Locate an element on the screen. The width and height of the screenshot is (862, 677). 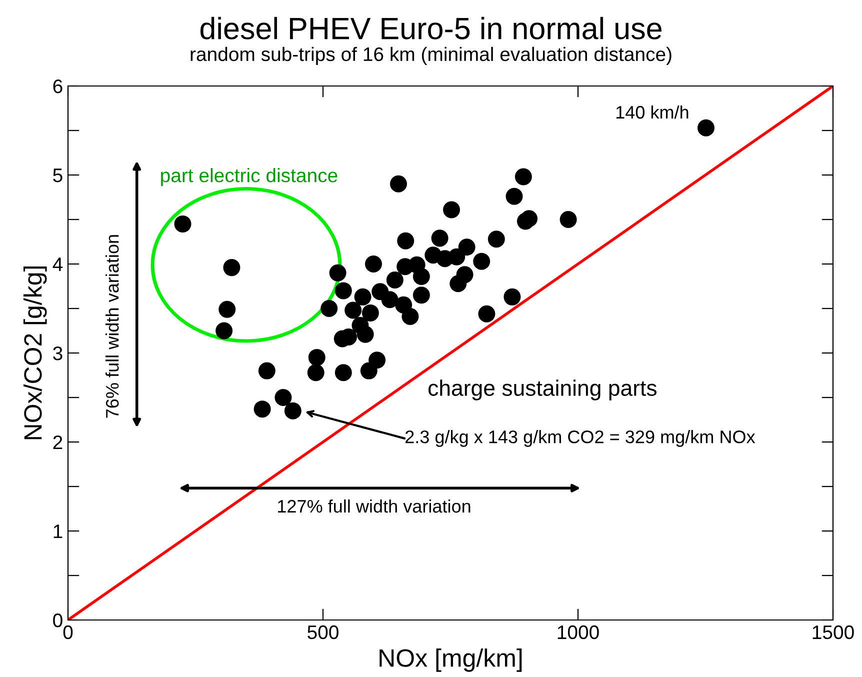
annotation: 140 km/h is located at coordinates (652, 112).